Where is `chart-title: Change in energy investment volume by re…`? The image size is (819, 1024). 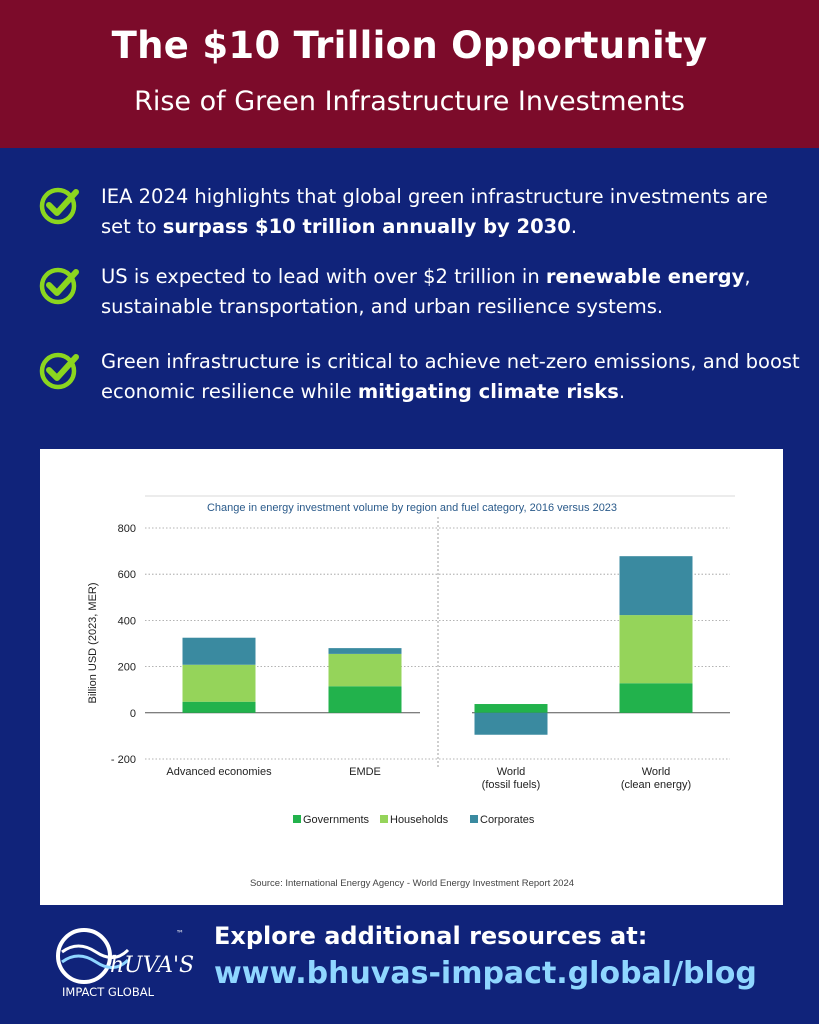
chart-title: Change in energy investment volume by re… is located at coordinates (412, 508).